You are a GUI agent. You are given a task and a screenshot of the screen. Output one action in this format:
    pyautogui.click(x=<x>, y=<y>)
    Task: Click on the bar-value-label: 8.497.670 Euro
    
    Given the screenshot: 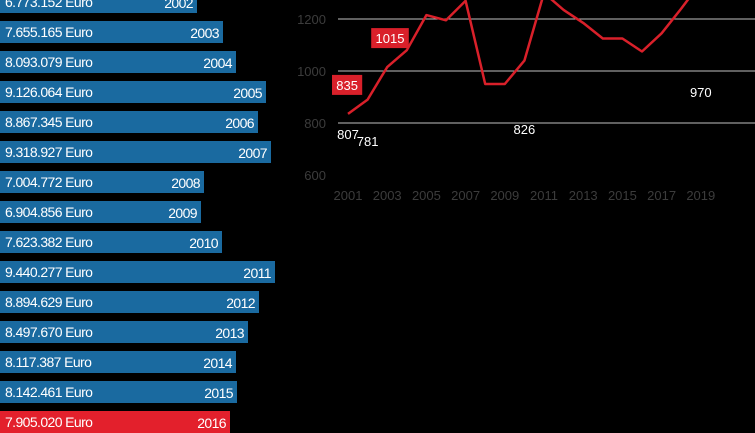 What is the action you would take?
    pyautogui.click(x=49, y=332)
    